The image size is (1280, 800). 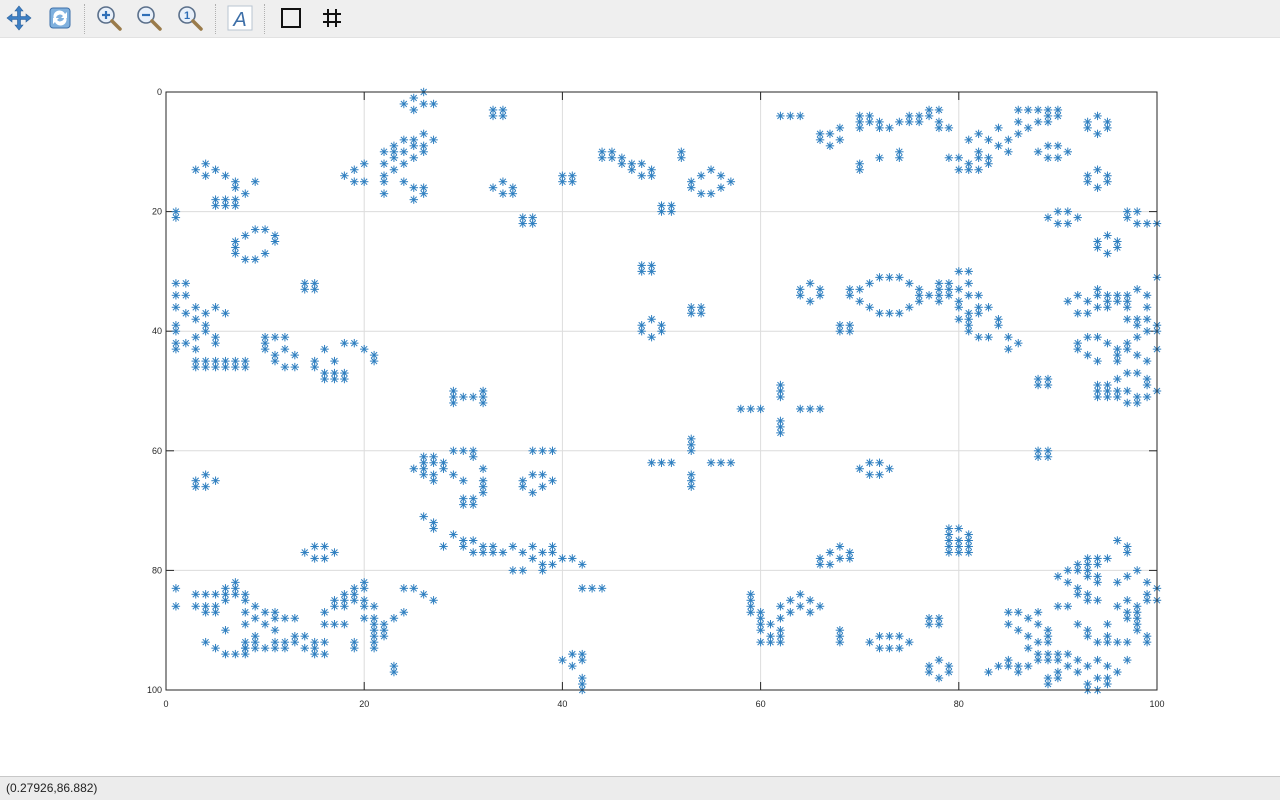 What do you see at coordinates (332, 18) in the screenshot?
I see `grid-button` at bounding box center [332, 18].